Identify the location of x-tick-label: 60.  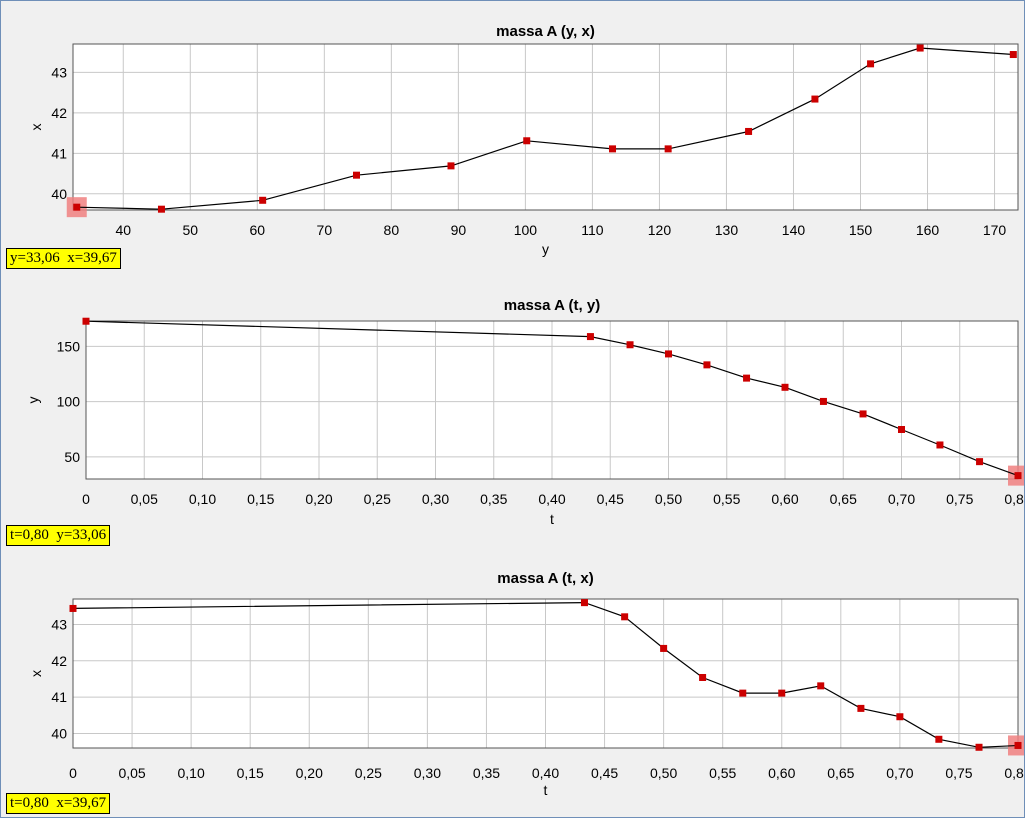
(258, 230).